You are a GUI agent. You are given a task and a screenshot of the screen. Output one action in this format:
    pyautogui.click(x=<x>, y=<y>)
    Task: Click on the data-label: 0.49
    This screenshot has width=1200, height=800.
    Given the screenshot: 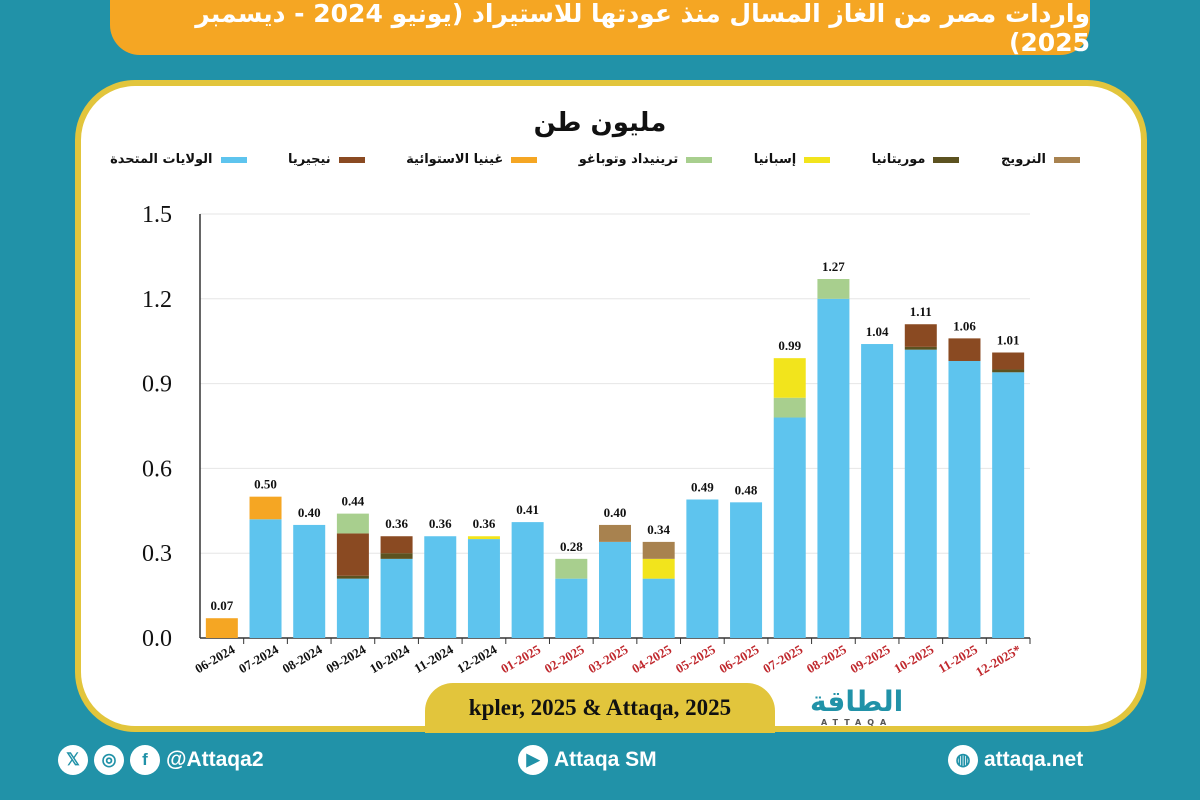 What is the action you would take?
    pyautogui.click(x=702, y=486)
    